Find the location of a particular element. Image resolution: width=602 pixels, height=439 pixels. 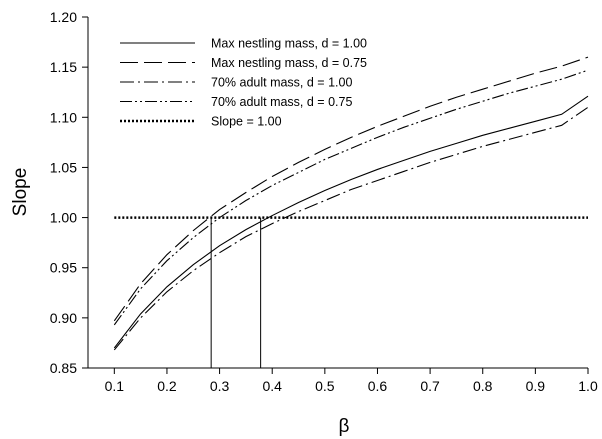

legend-label: 70% adult mass, d = 1.00 is located at coordinates (281, 83).